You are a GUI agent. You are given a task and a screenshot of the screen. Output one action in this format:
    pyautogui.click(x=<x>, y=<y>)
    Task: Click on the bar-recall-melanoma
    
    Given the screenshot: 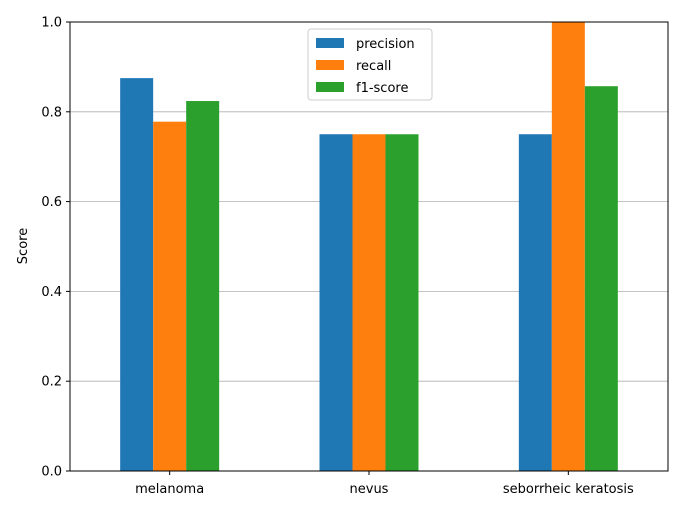 What is the action you would take?
    pyautogui.click(x=170, y=296)
    